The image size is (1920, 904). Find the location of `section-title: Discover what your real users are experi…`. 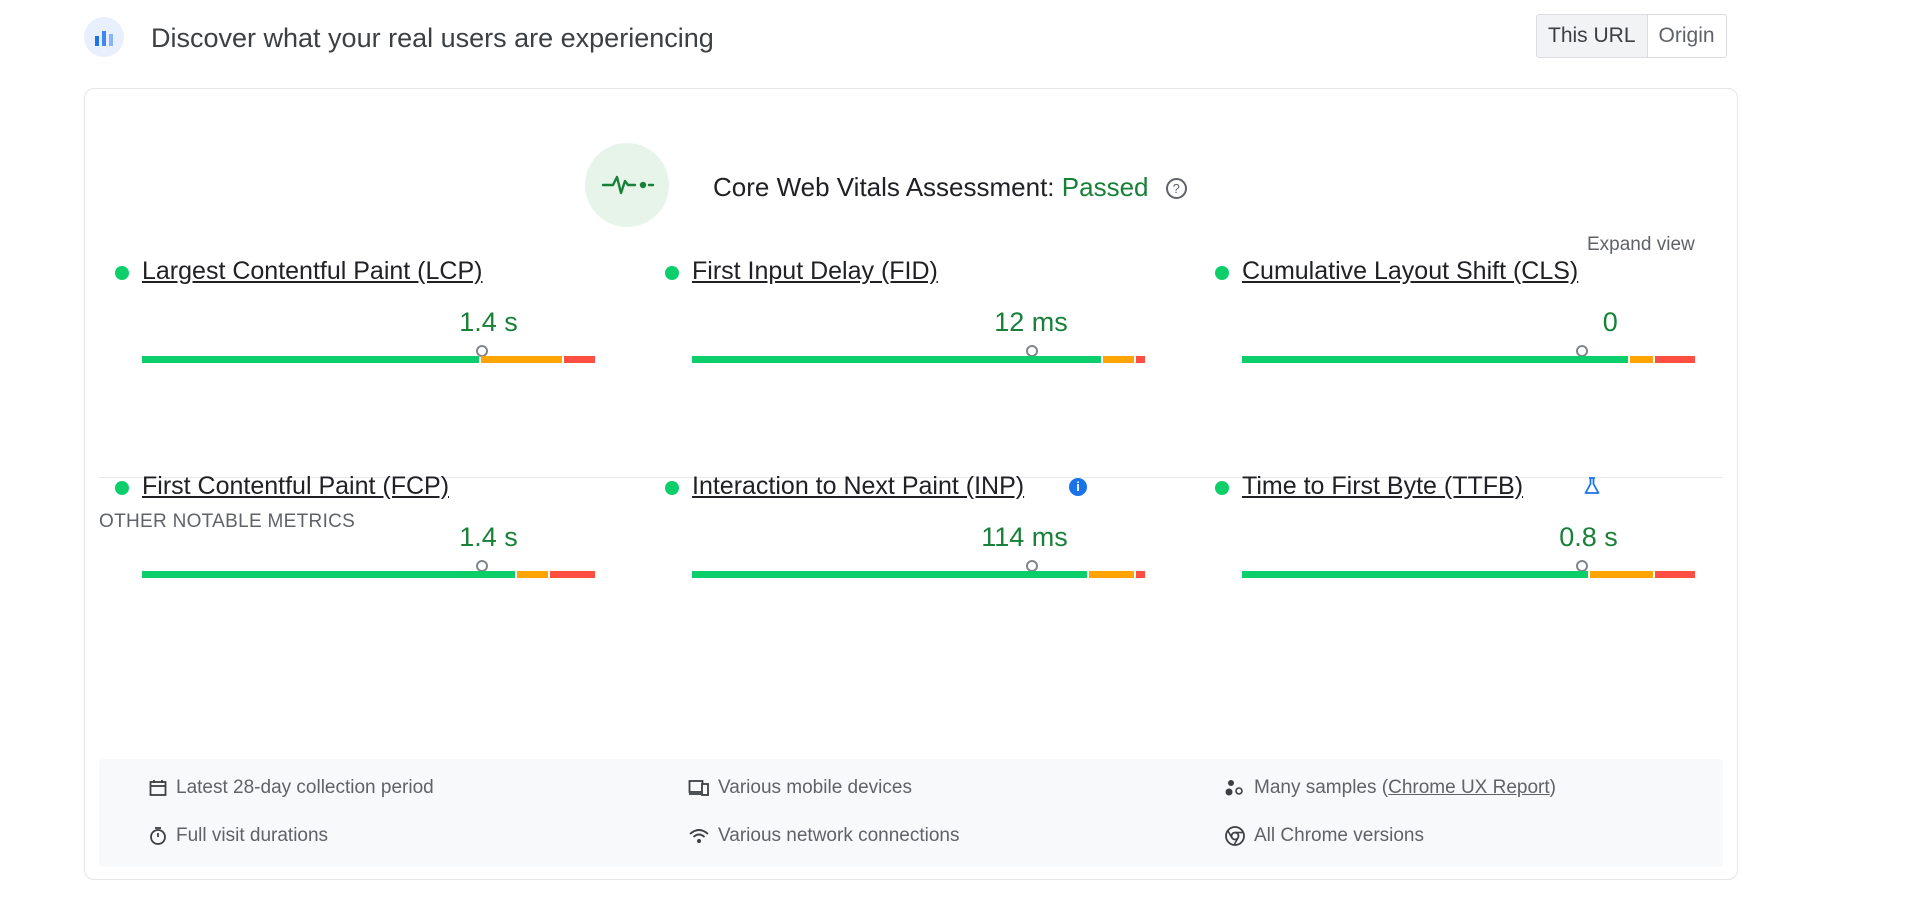

section-title: Discover what your real users are experi… is located at coordinates (432, 38).